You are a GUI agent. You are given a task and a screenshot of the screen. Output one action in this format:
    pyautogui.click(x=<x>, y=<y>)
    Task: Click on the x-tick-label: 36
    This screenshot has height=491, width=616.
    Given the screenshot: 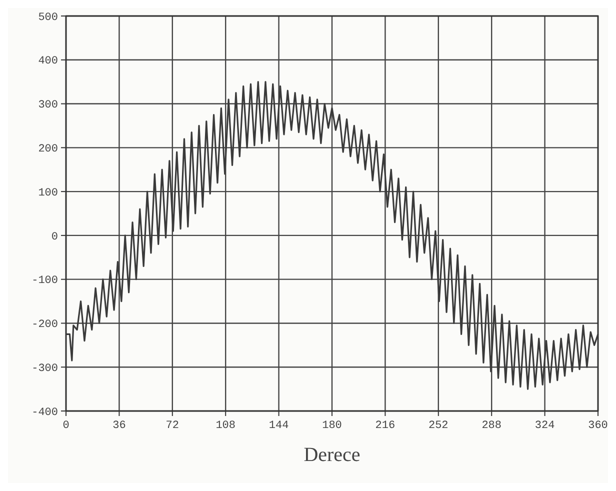 What is the action you would take?
    pyautogui.click(x=119, y=426)
    